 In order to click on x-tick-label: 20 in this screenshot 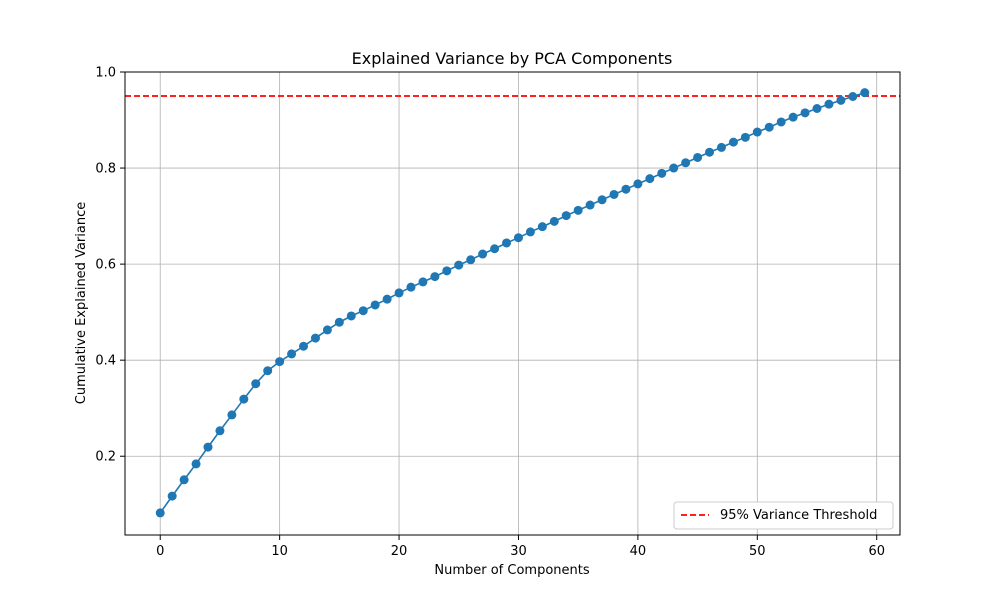, I will do `click(399, 551)`.